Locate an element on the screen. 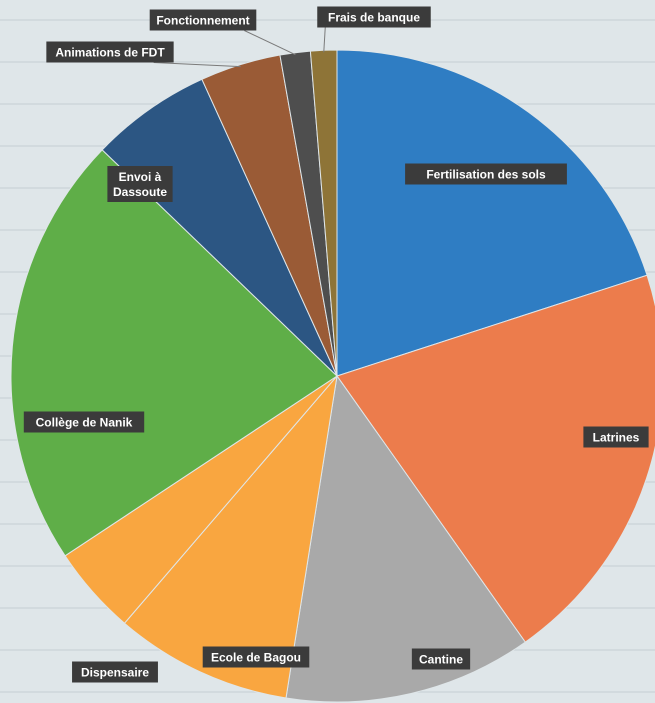 Image resolution: width=655 pixels, height=703 pixels. data-label-college-de-nanik: Collège de Nanik is located at coordinates (84, 422).